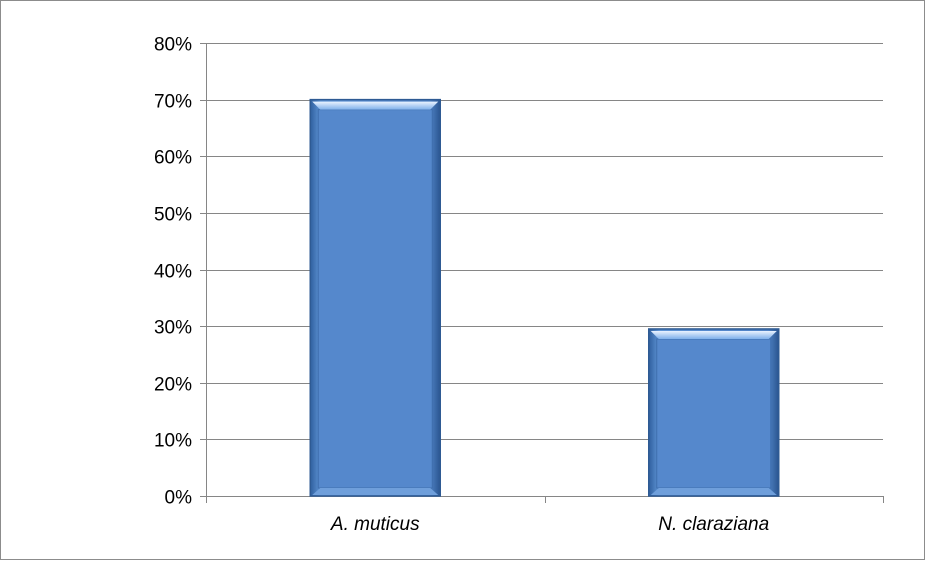 The width and height of the screenshot is (925, 561). What do you see at coordinates (179, 498) in the screenshot?
I see `y-tick-label: 0%` at bounding box center [179, 498].